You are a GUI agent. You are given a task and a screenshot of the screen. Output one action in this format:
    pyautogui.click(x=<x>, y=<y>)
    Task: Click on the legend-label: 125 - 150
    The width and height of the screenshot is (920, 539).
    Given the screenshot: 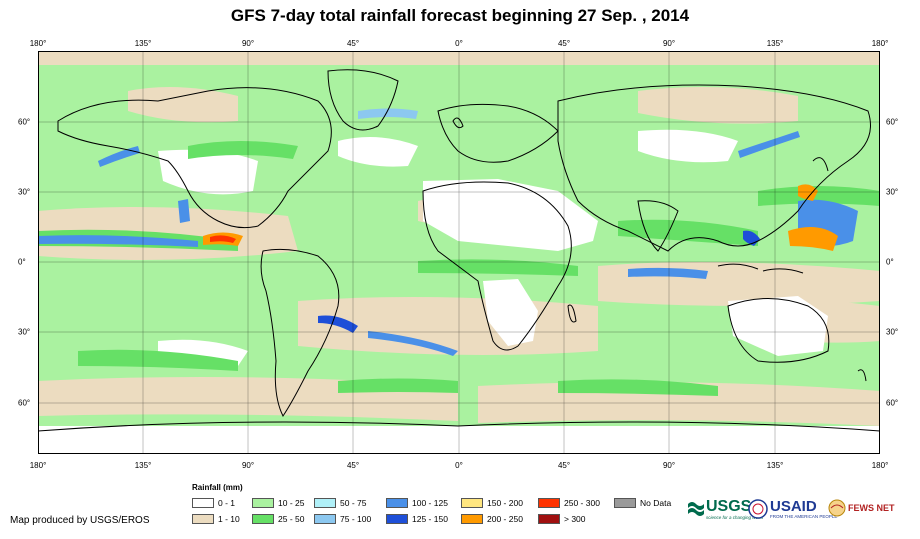 What is the action you would take?
    pyautogui.click(x=430, y=518)
    